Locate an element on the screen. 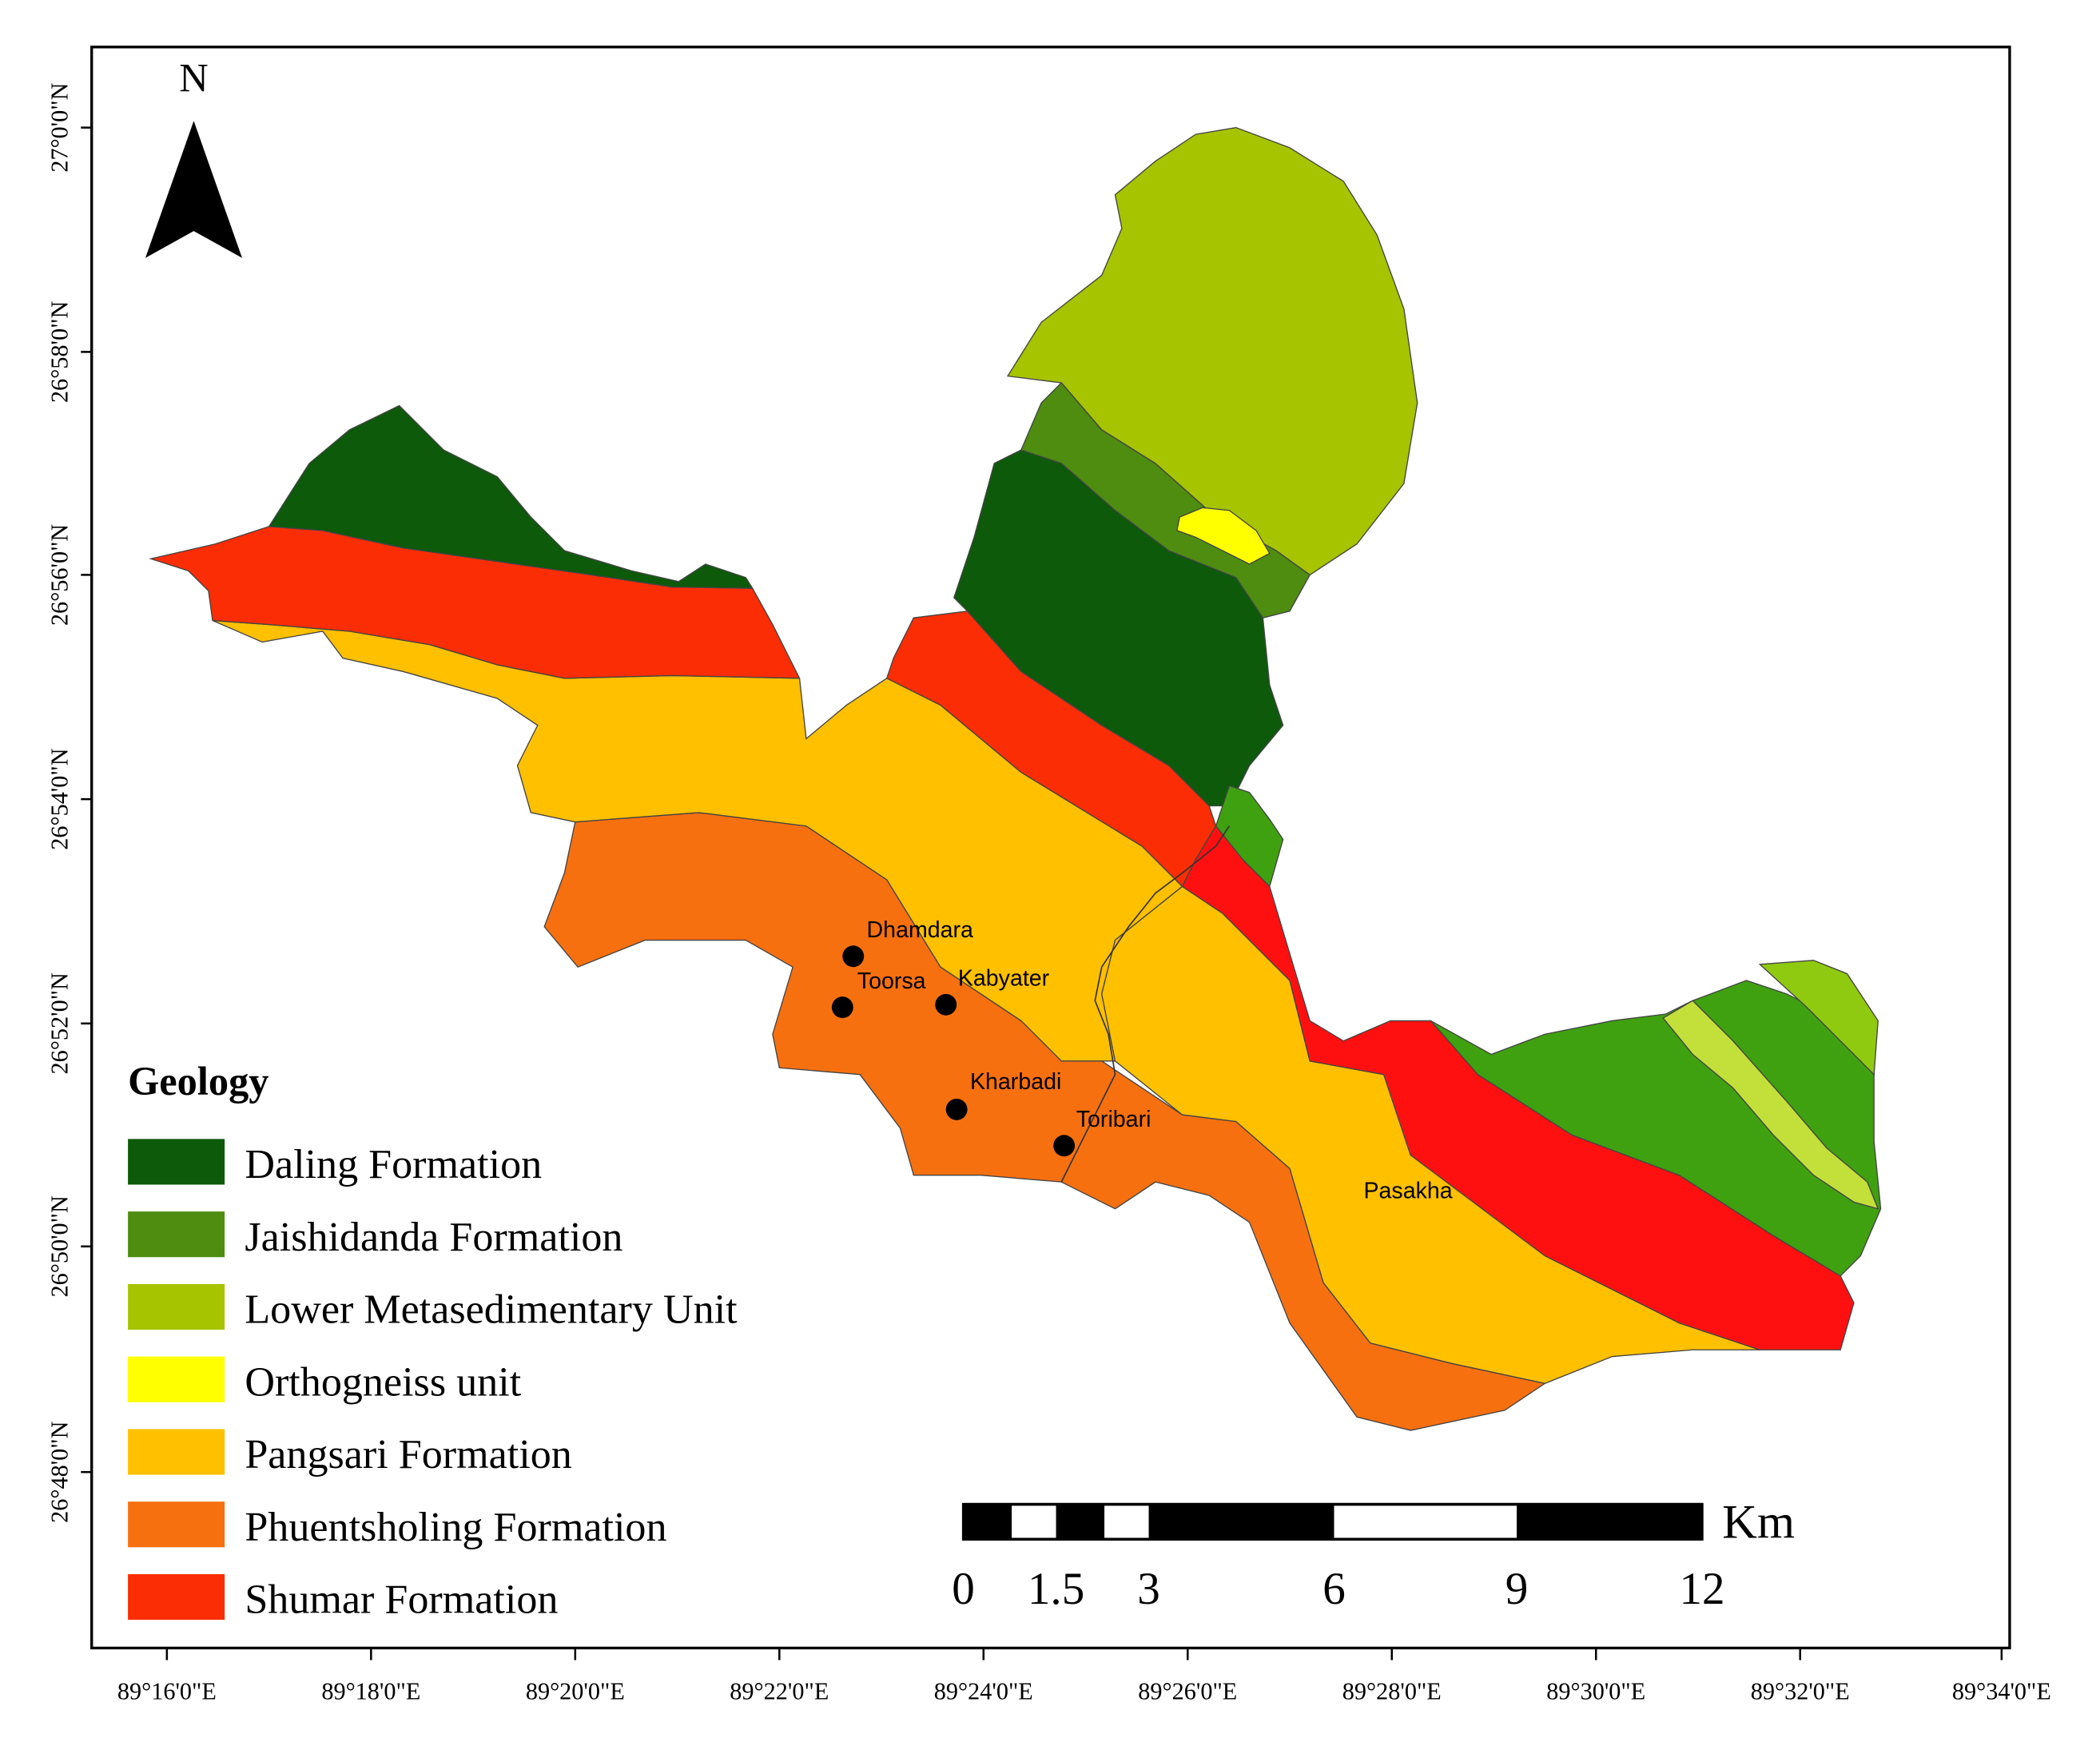 Image resolution: width=2100 pixels, height=1738 pixels. north-arrow: N is located at coordinates (193, 156).